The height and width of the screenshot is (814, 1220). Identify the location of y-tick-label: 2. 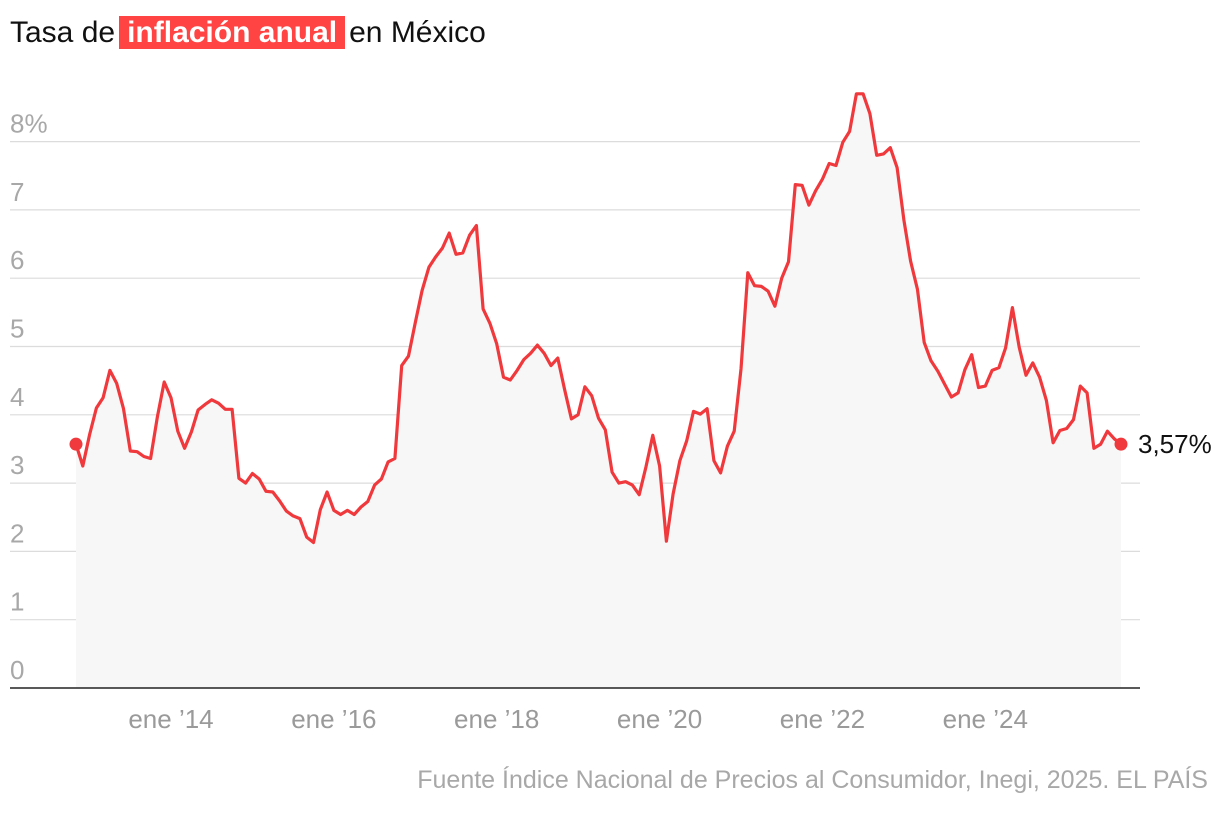
(17, 533).